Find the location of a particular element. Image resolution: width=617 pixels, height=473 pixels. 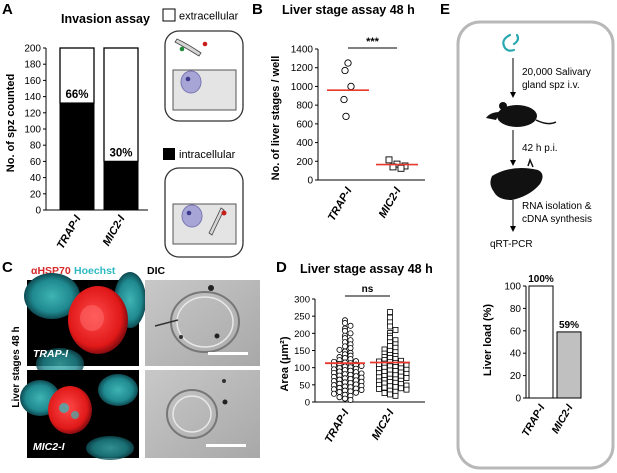

x-tick-label: MIC2-I is located at coordinates (114, 230).